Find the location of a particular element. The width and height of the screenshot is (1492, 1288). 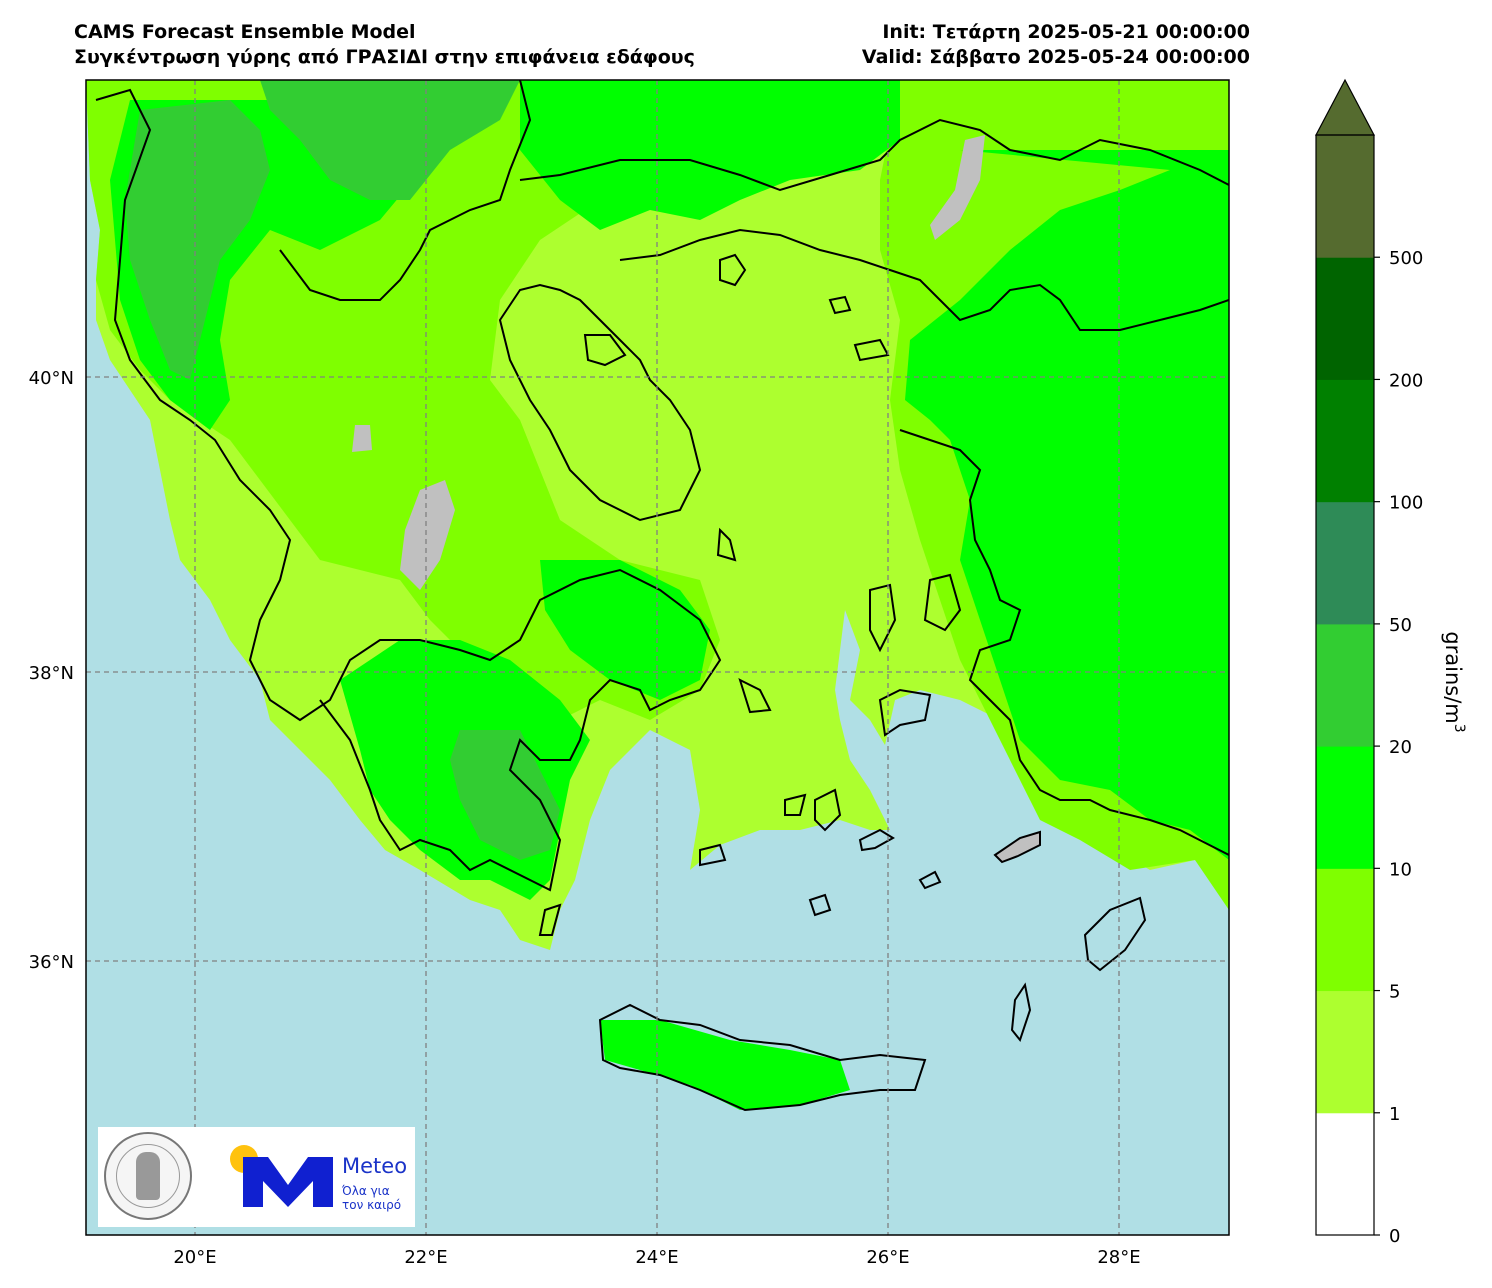

colorbar-tick-label: 50 is located at coordinates (1400, 625).